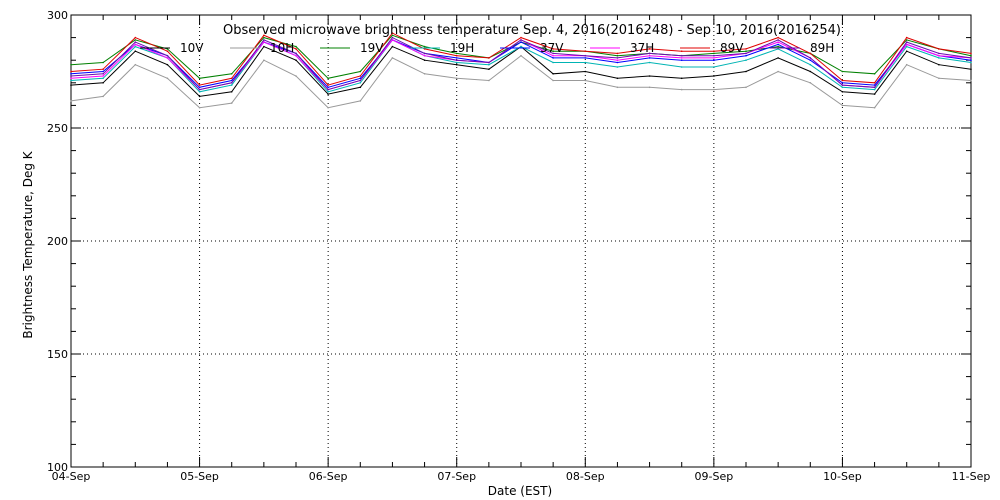  I want to click on legend: 10V 10H 19V 19H 37V 37H 89V 89H, so click(487, 48).